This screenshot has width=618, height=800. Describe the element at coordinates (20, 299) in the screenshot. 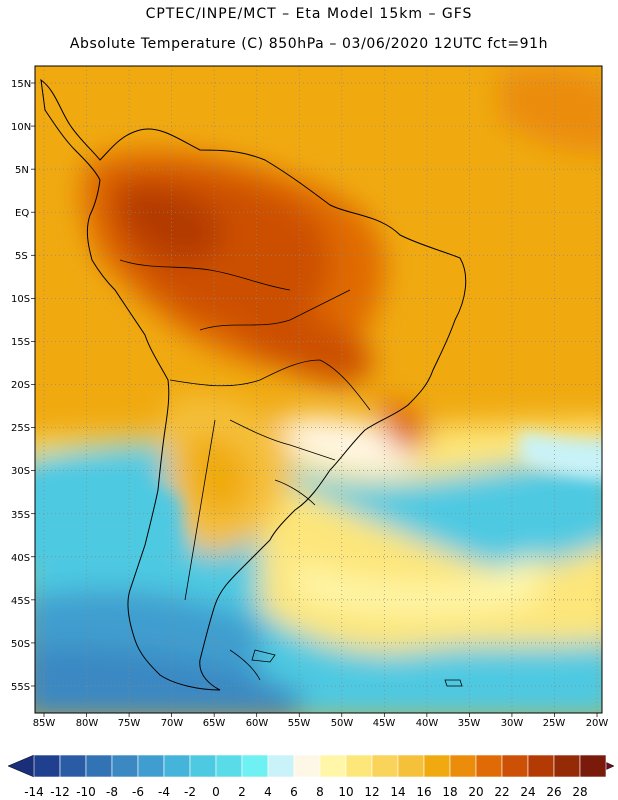

I see `lat-label: 10S` at that location.